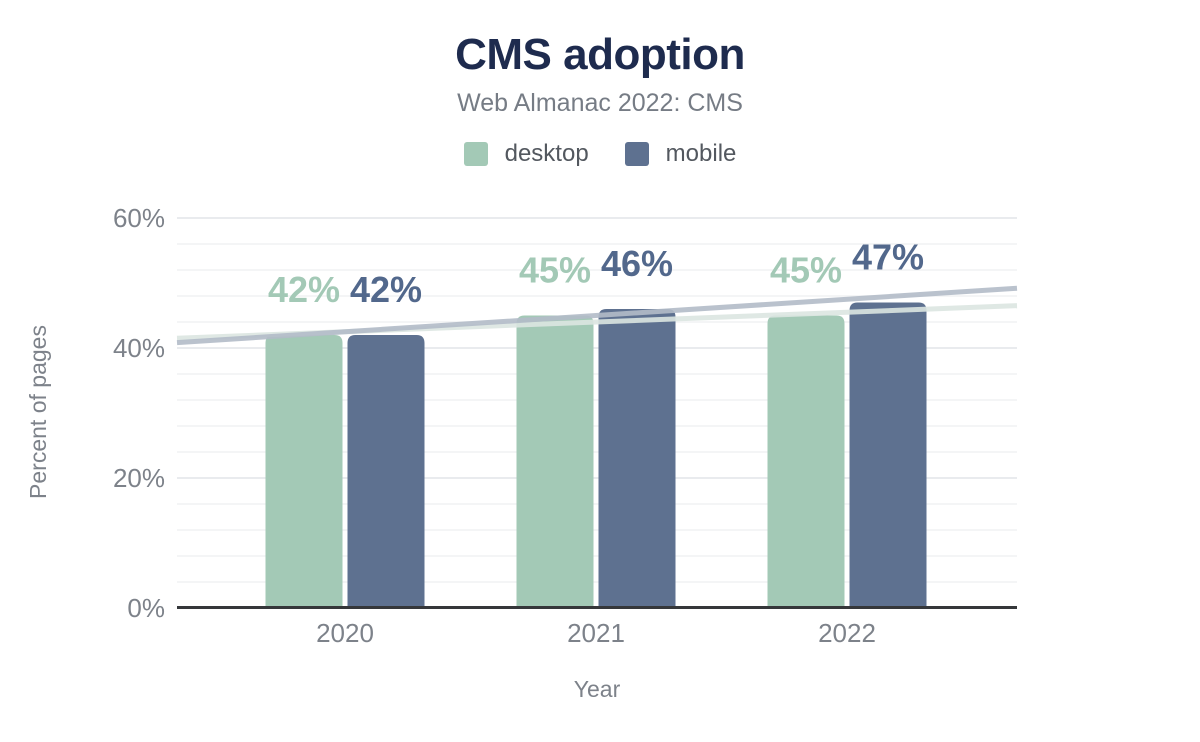 The height and width of the screenshot is (742, 1200). Describe the element at coordinates (847, 633) in the screenshot. I see `x-tick-2022: 2022` at that location.